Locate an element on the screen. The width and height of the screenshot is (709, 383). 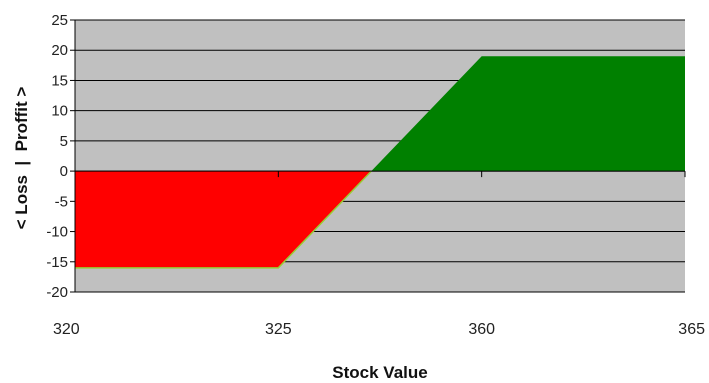
y-tick-label: -15 is located at coordinates (57, 262).